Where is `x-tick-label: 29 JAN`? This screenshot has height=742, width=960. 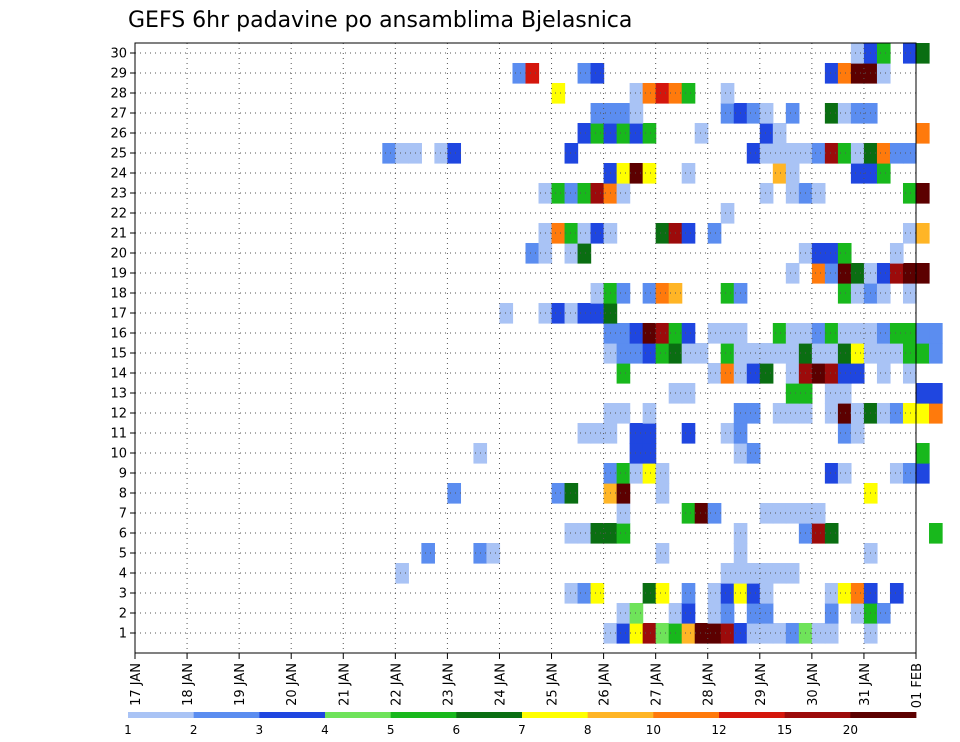
x-tick-label: 29 JAN is located at coordinates (761, 684).